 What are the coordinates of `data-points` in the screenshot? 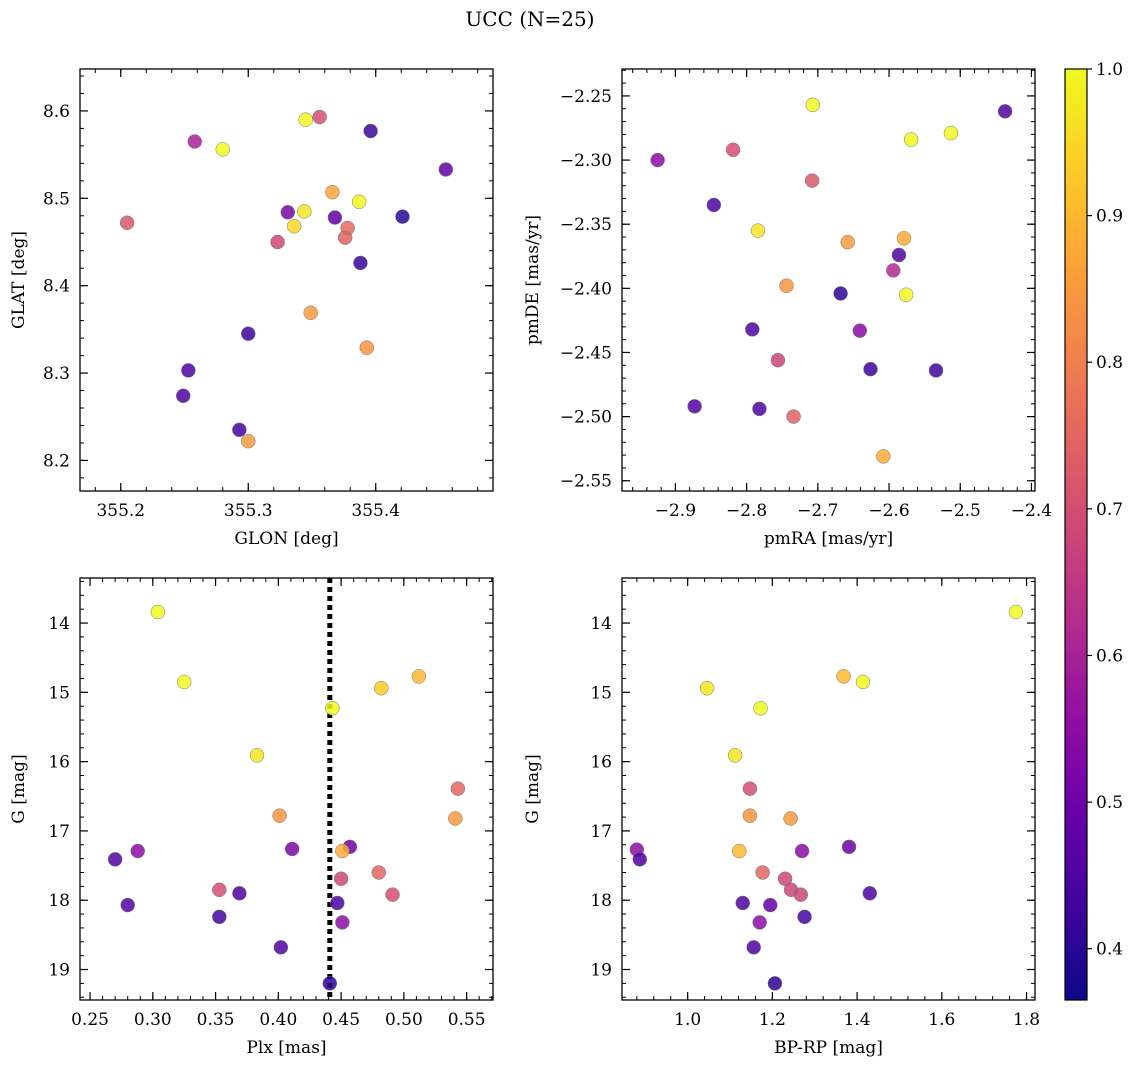 It's located at (826, 797).